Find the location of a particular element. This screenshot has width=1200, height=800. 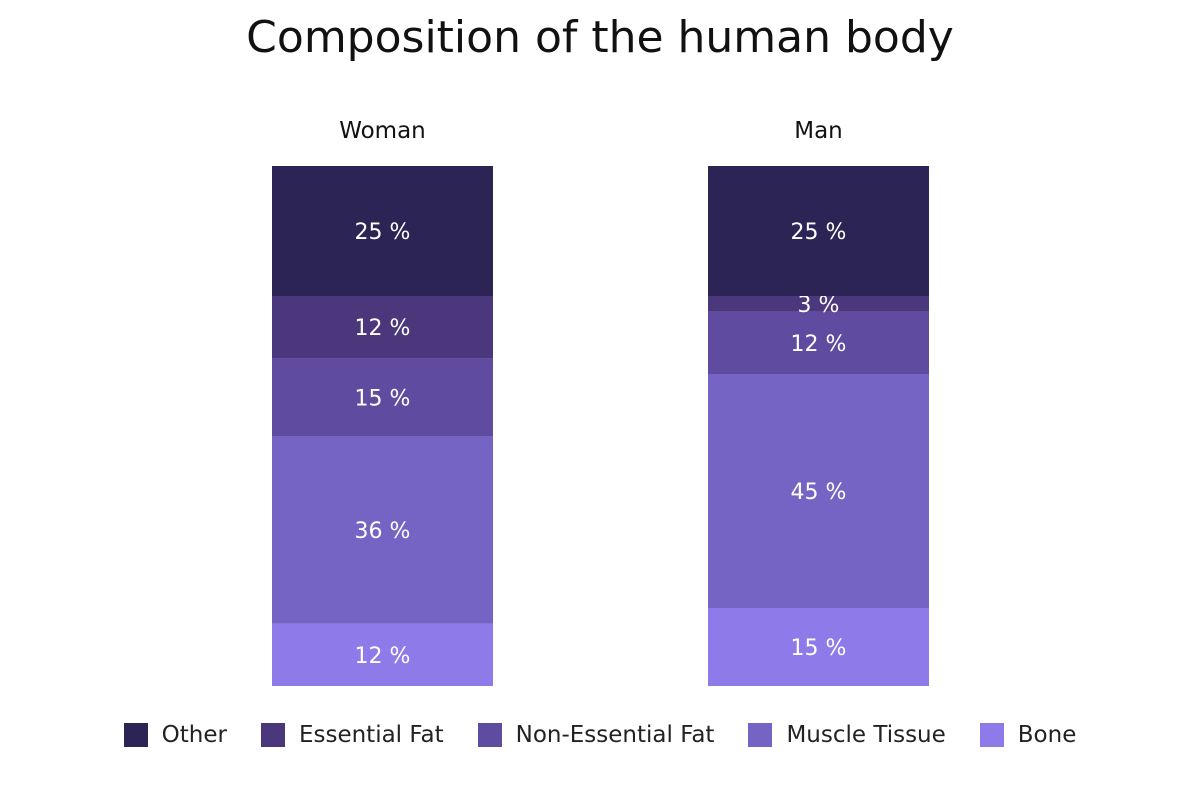

bar-segment-woman-muscle-tissue is located at coordinates (382, 530).